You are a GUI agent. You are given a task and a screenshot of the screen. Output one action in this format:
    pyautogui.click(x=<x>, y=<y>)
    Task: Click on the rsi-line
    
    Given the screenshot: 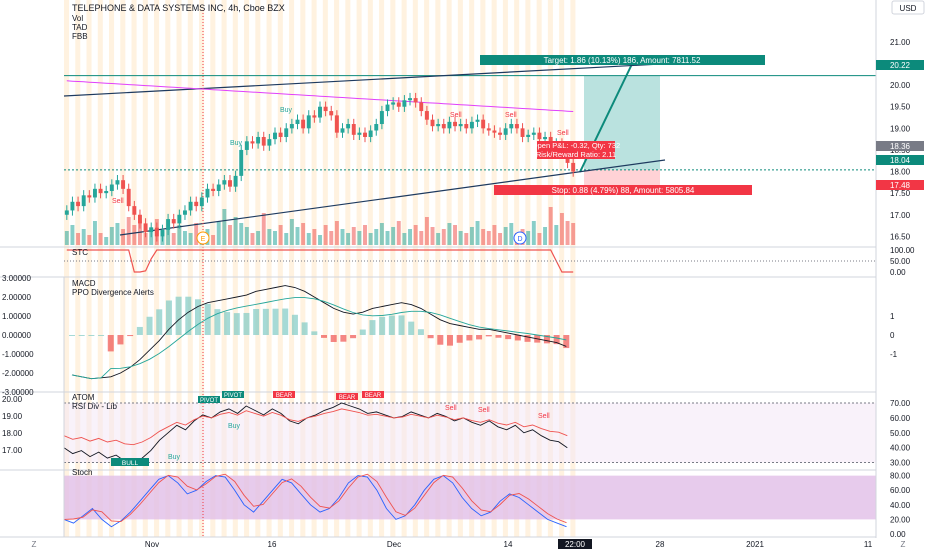 What is the action you would take?
    pyautogui.click(x=315, y=433)
    